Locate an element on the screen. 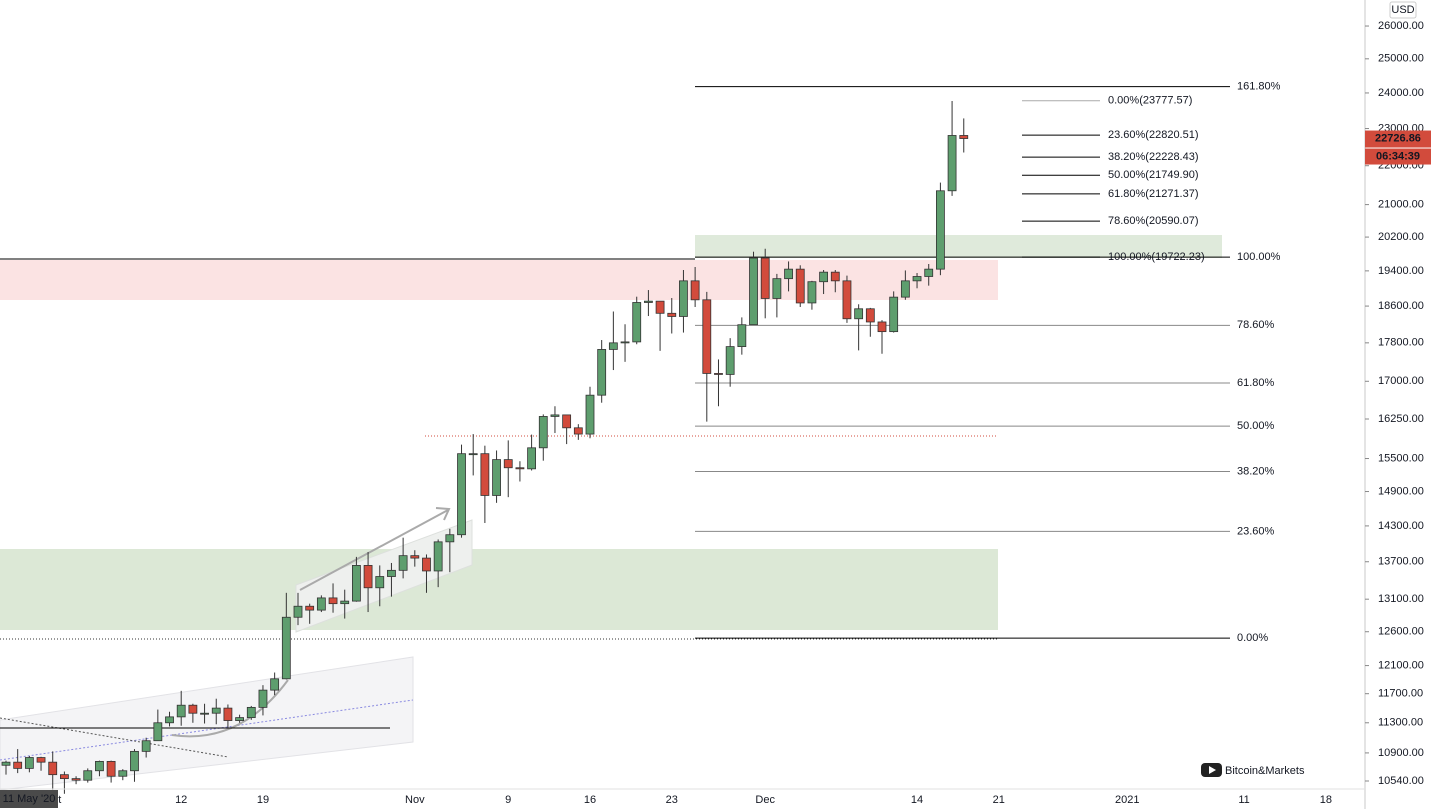  last-price: 22726.86 is located at coordinates (1398, 138).